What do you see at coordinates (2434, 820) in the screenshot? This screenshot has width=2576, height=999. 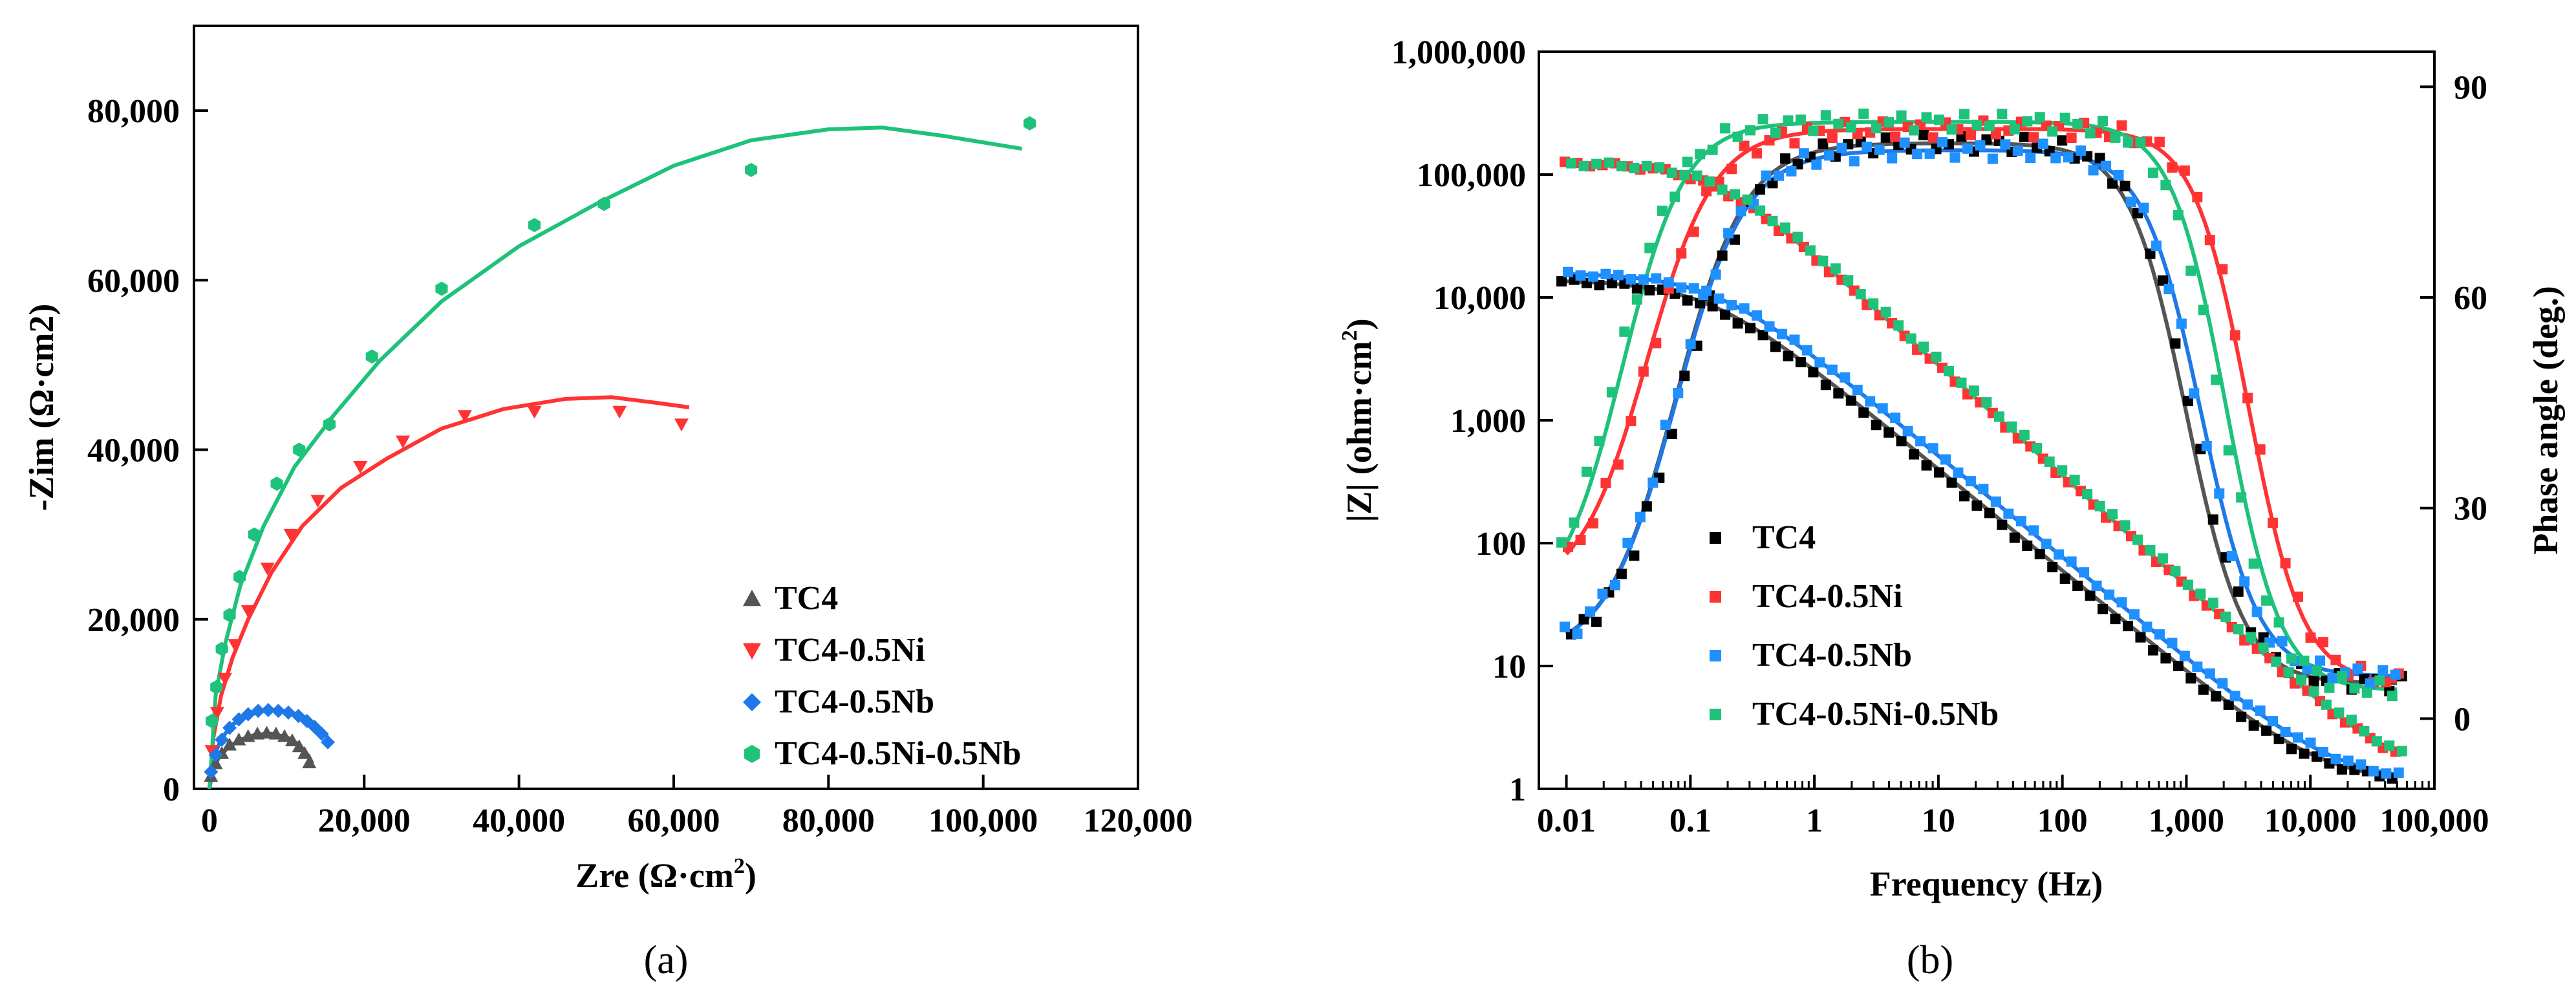 I see `x-tick-label: 100,000` at bounding box center [2434, 820].